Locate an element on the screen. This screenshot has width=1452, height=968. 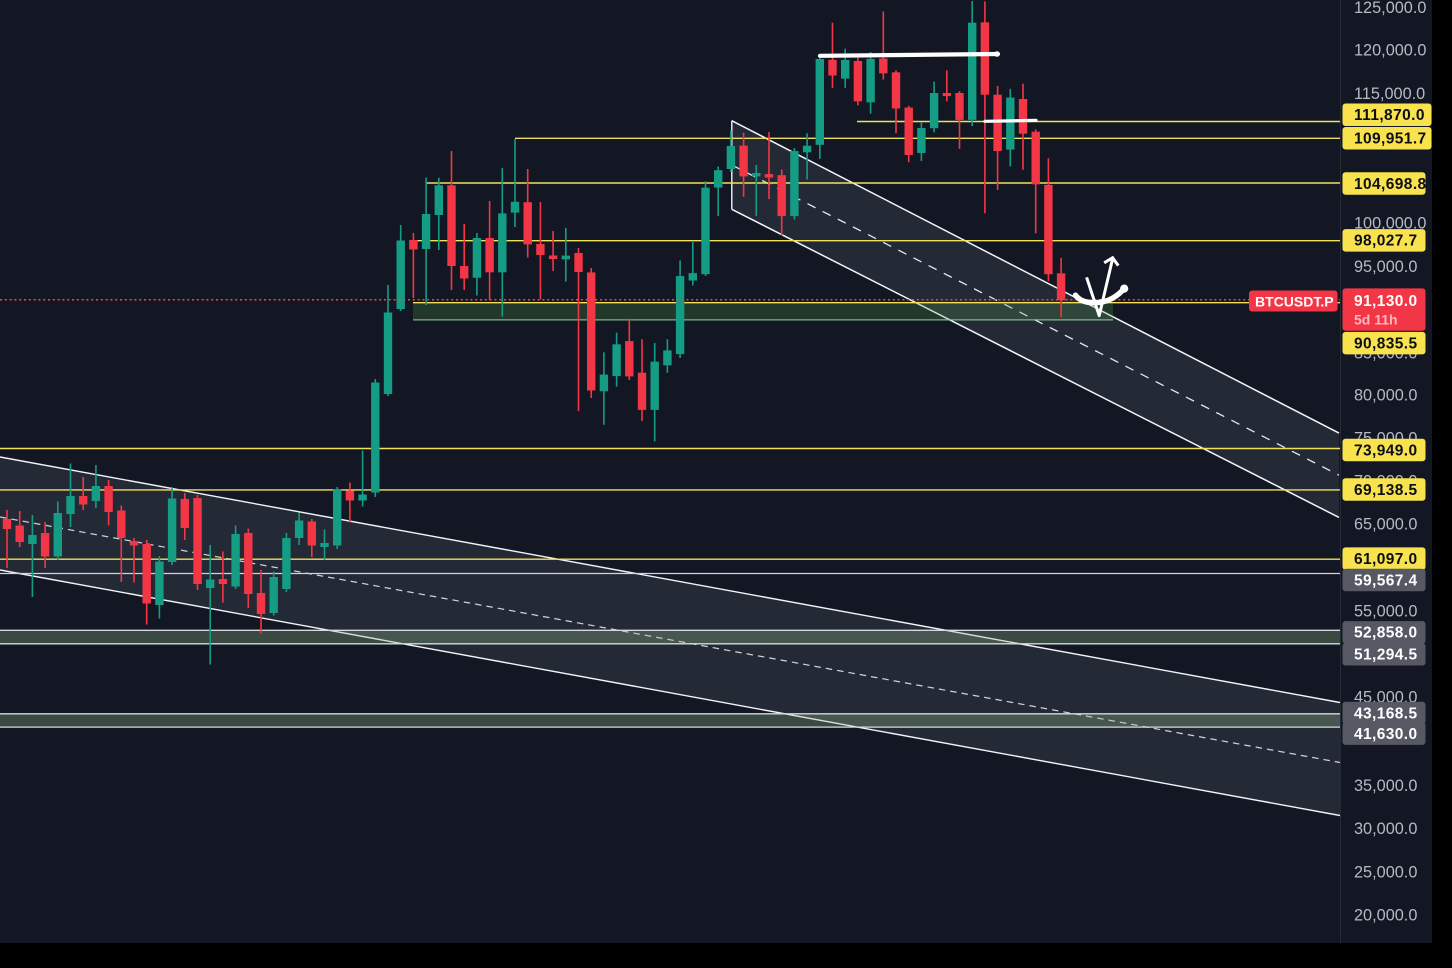
svg-text: 59,567.4 is located at coordinates (1386, 580).